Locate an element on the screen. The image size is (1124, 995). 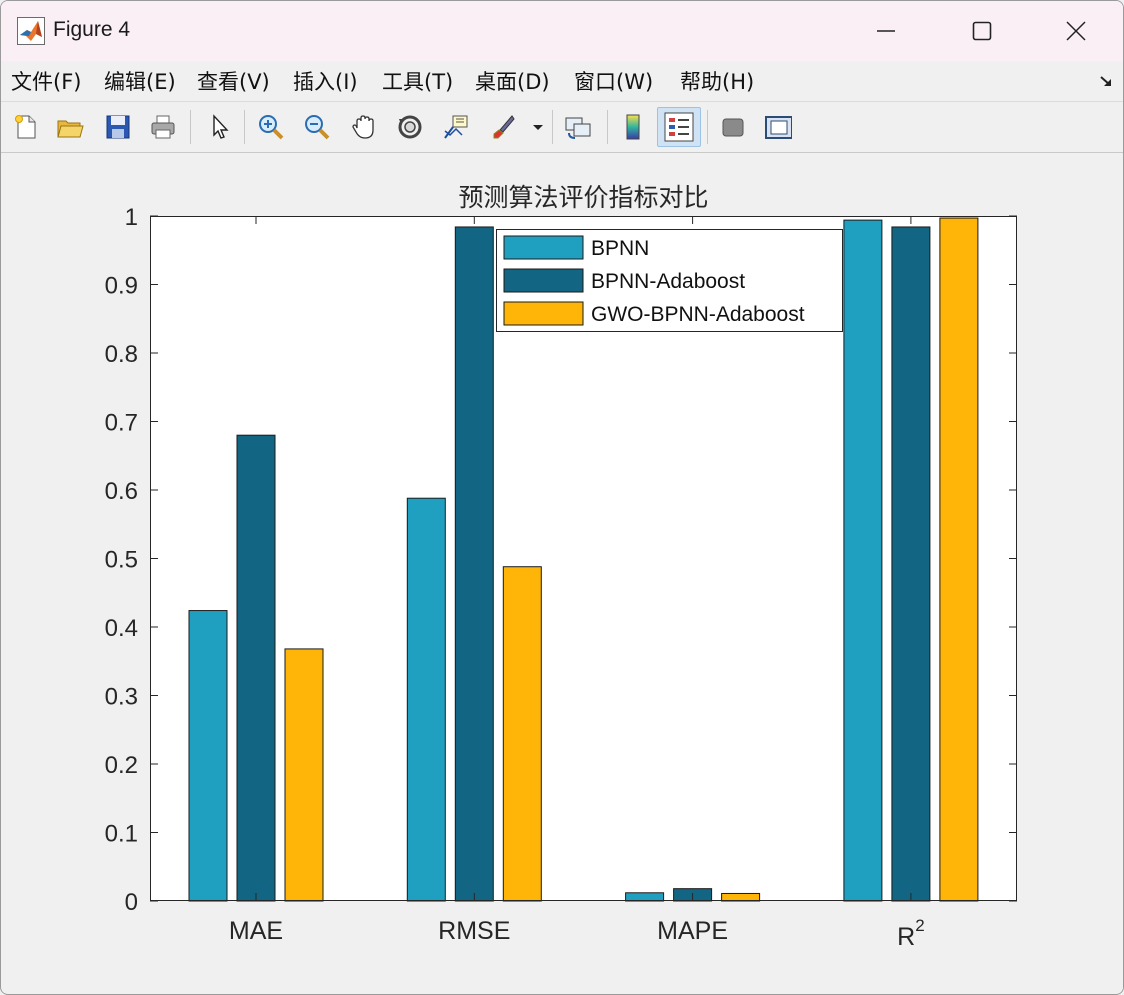
colorbar-button is located at coordinates (633, 127).